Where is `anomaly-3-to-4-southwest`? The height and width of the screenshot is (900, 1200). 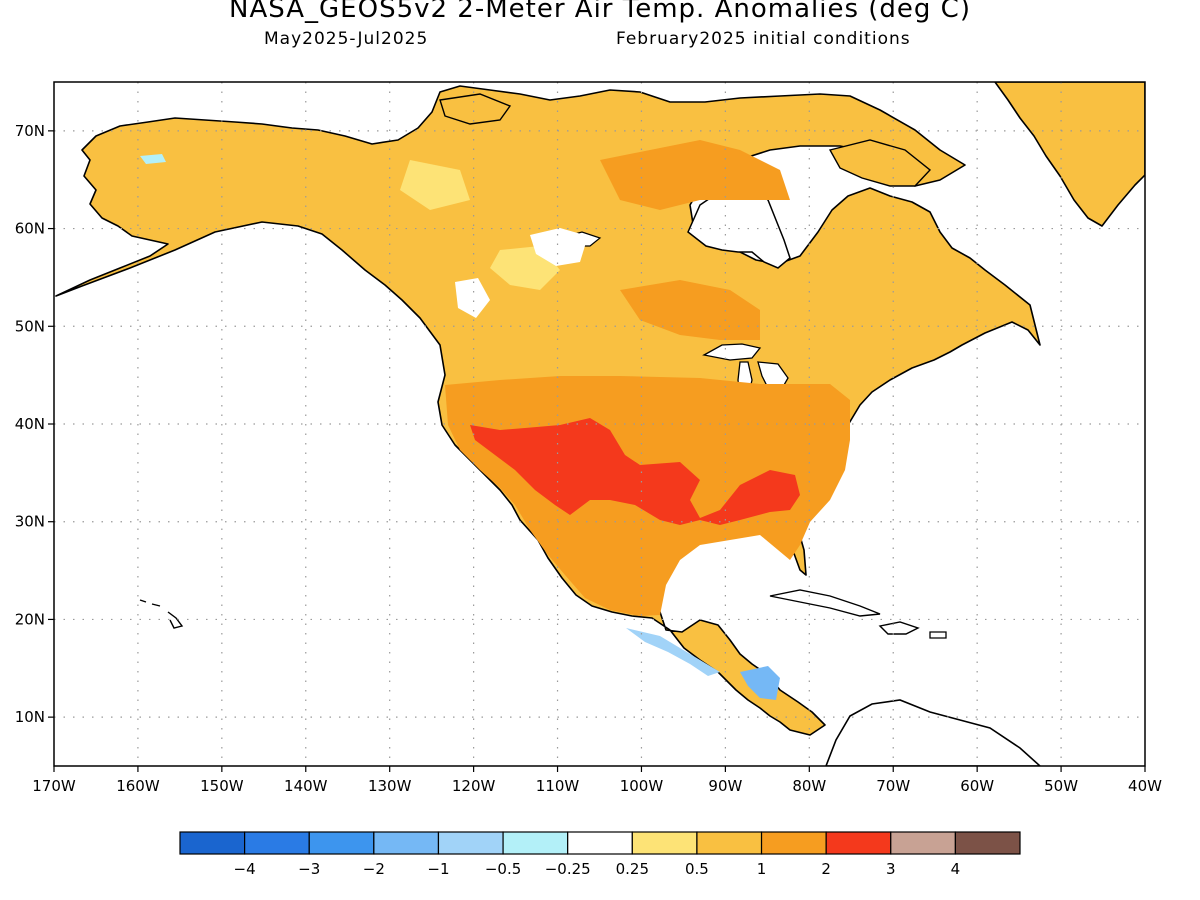
anomaly-3-to-4-southwest is located at coordinates (635, 471).